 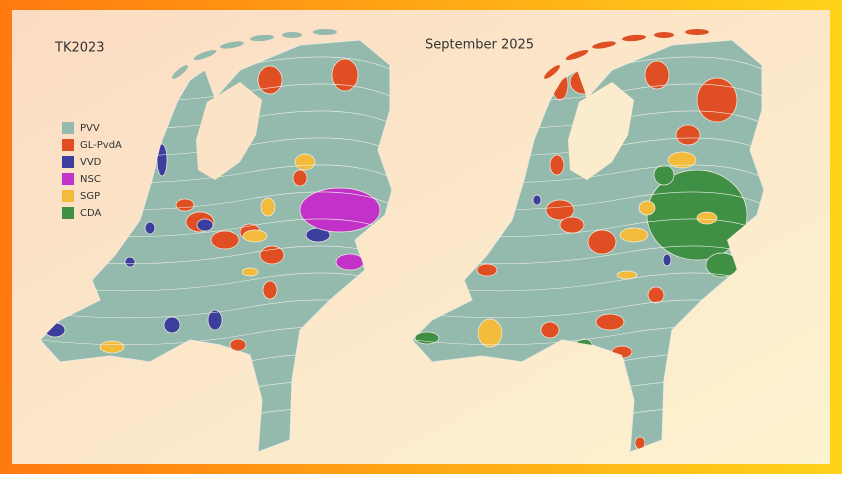 I want to click on map-title: TK2023, so click(x=79, y=48).